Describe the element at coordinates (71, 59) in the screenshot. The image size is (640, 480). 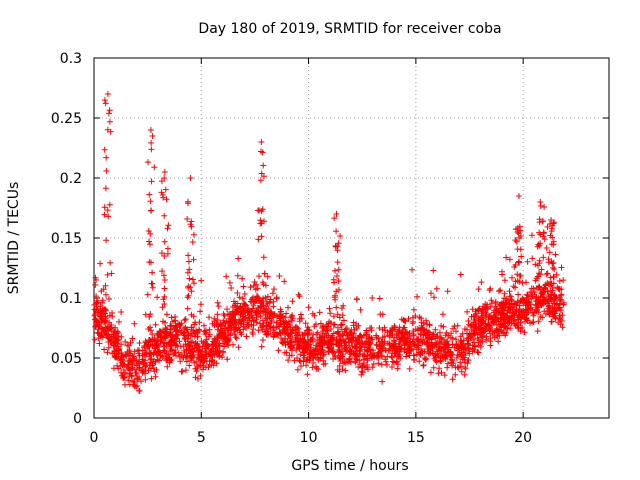
I see `y-tick-label: 0.3` at that location.